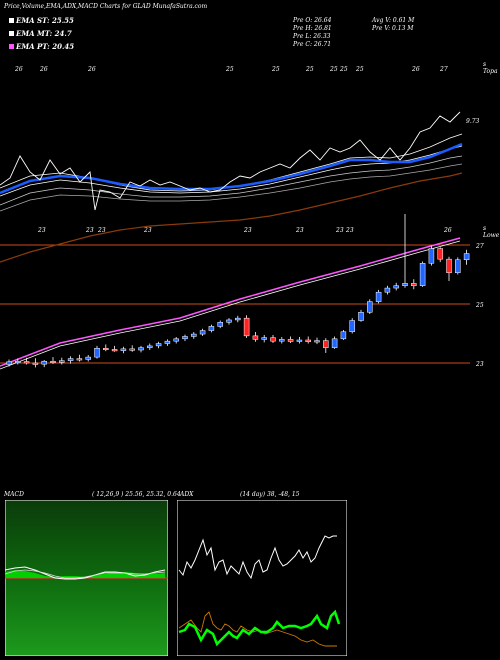  Describe the element at coordinates (480, 305) in the screenshot. I see `axis-tick-25: 25` at that location.